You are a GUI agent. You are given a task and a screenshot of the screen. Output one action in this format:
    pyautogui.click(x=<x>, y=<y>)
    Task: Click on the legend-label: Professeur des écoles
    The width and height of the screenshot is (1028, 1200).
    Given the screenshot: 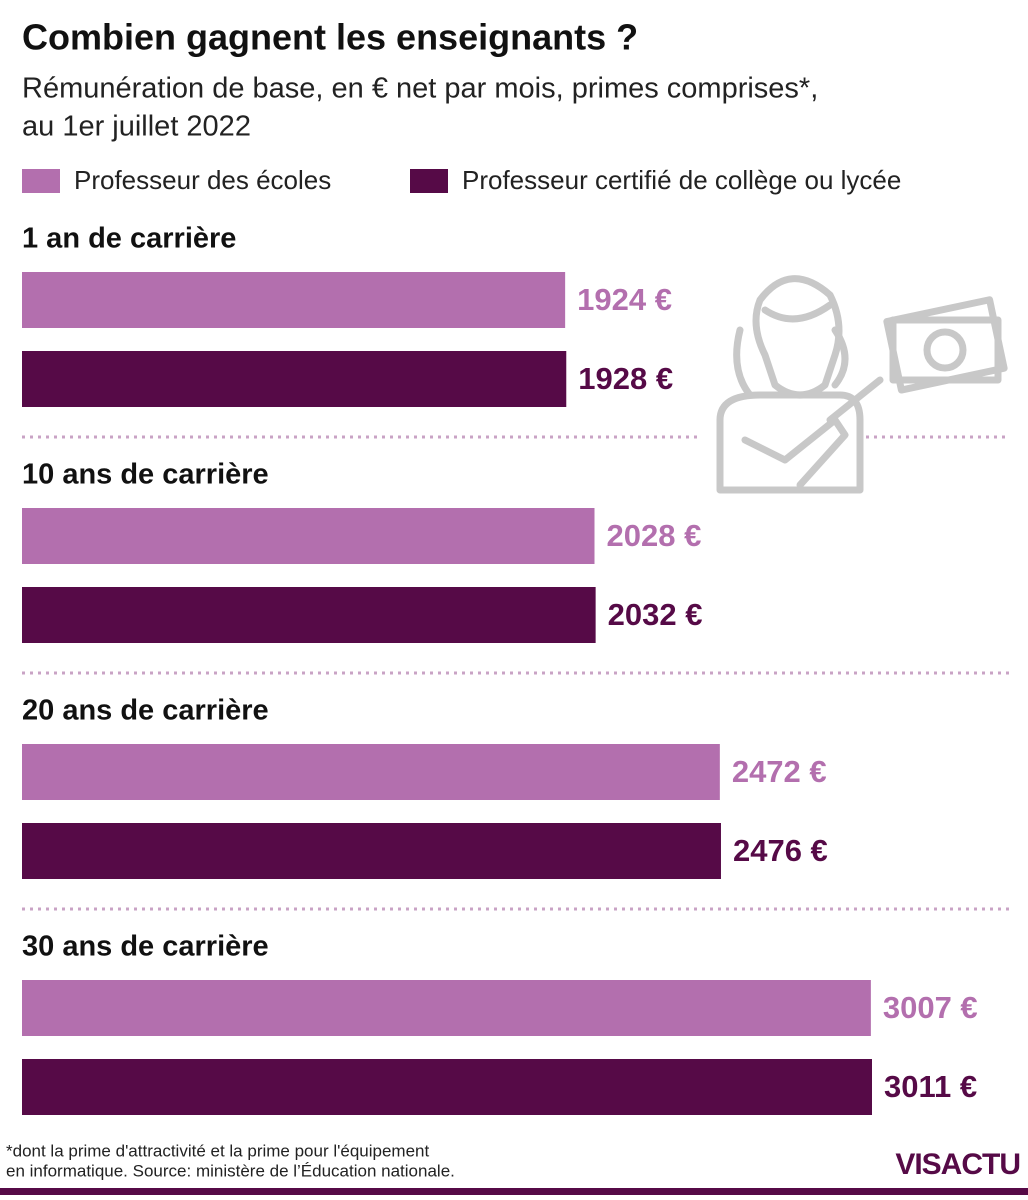 What is the action you would take?
    pyautogui.click(x=202, y=180)
    